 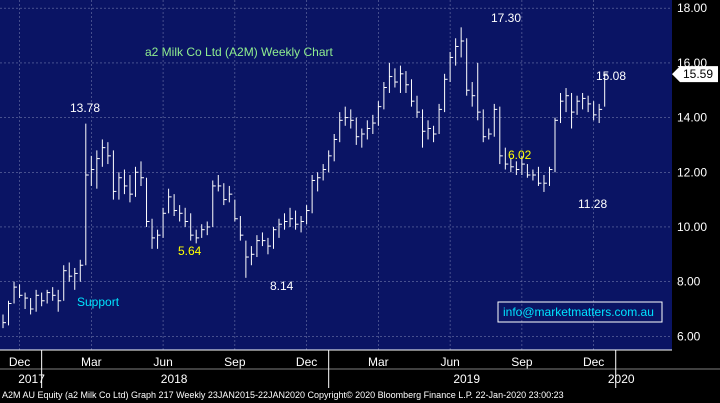 I want to click on x-tick-month: Mar, so click(x=378, y=362).